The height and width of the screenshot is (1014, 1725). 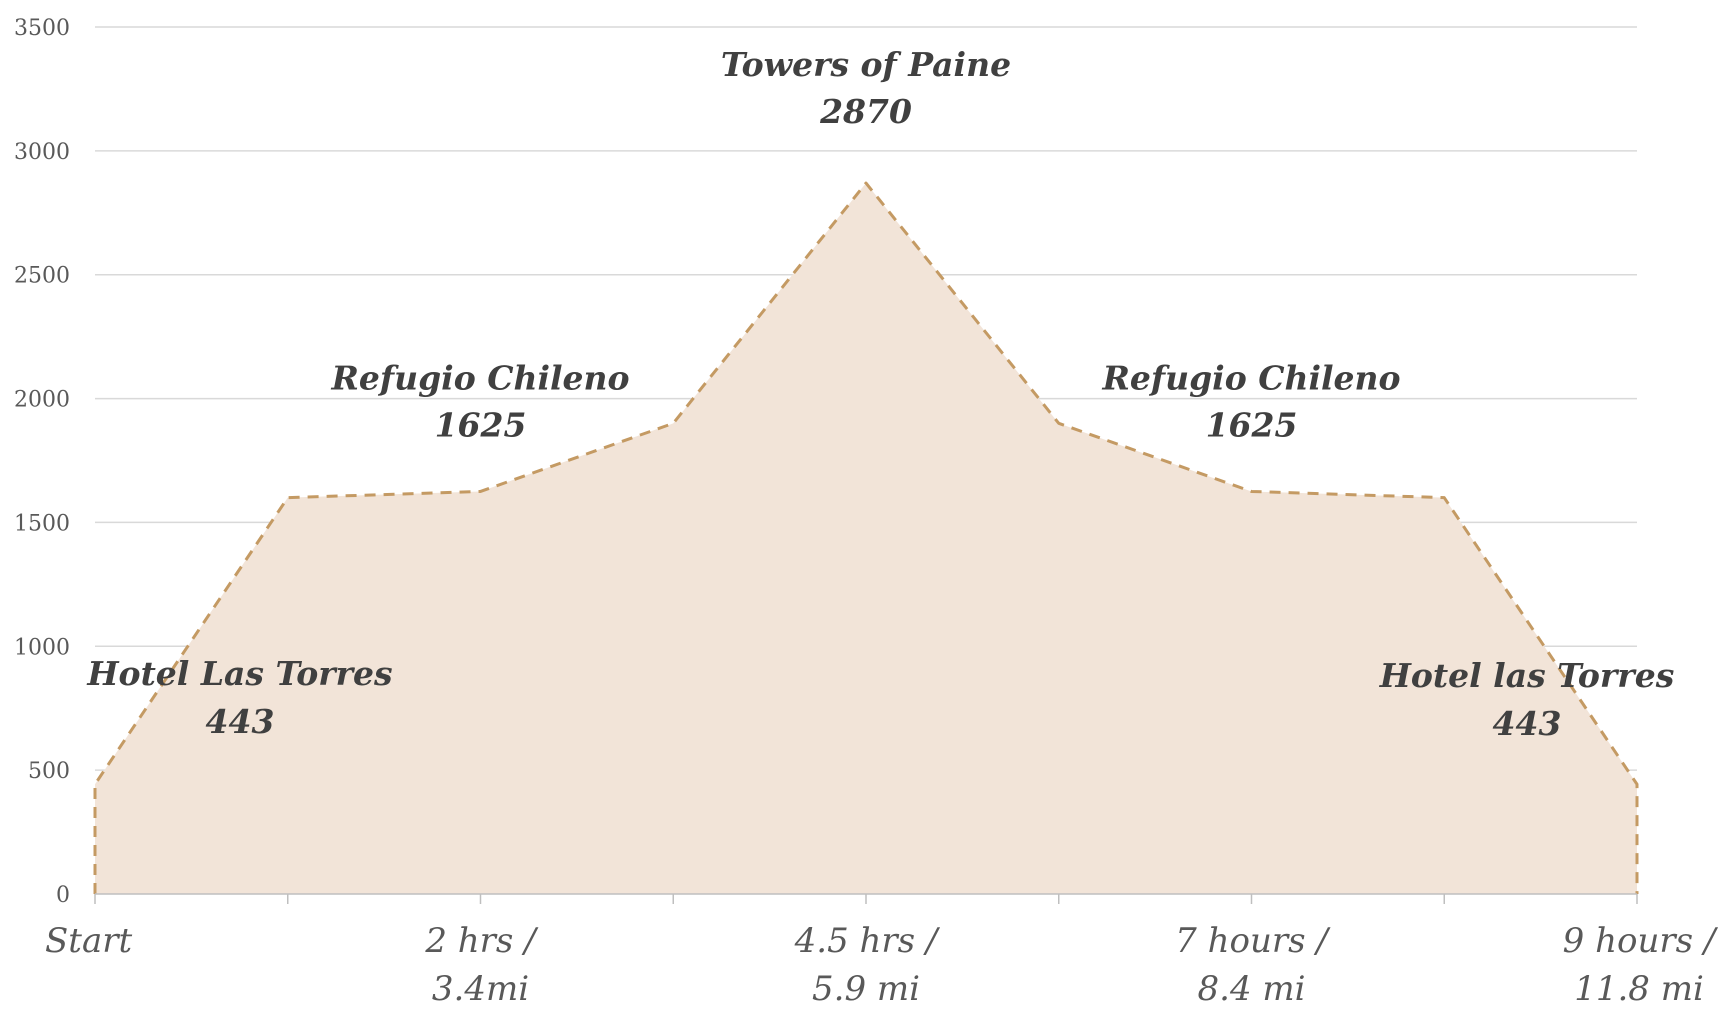 I want to click on y-tick-label: 2500, so click(x=42, y=276).